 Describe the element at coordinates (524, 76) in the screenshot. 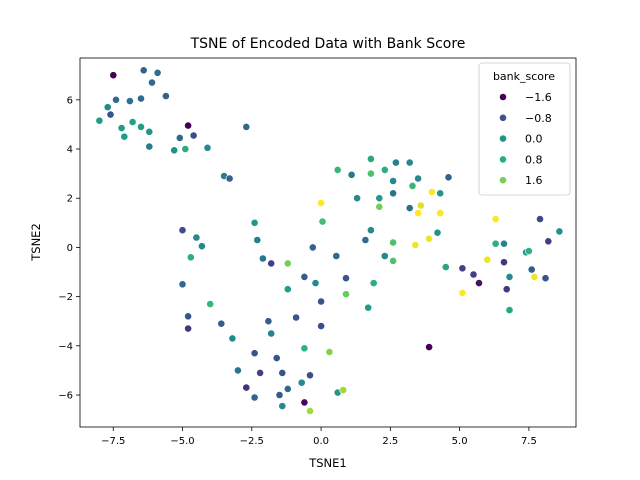

I see `legend-title: bank_score` at that location.